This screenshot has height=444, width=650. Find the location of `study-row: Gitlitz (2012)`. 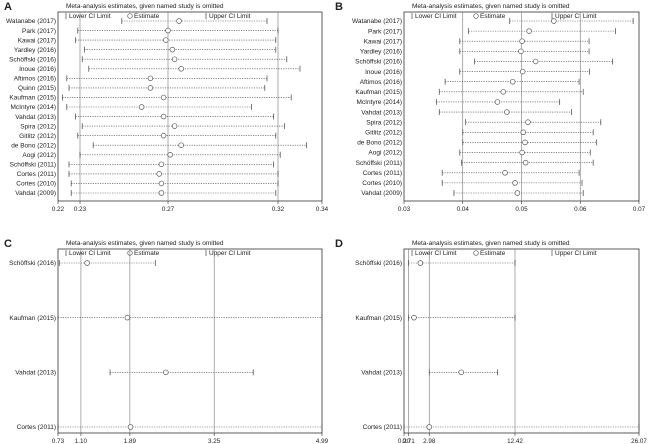

study-row: Gitlitz (2012) is located at coordinates (148, 136).